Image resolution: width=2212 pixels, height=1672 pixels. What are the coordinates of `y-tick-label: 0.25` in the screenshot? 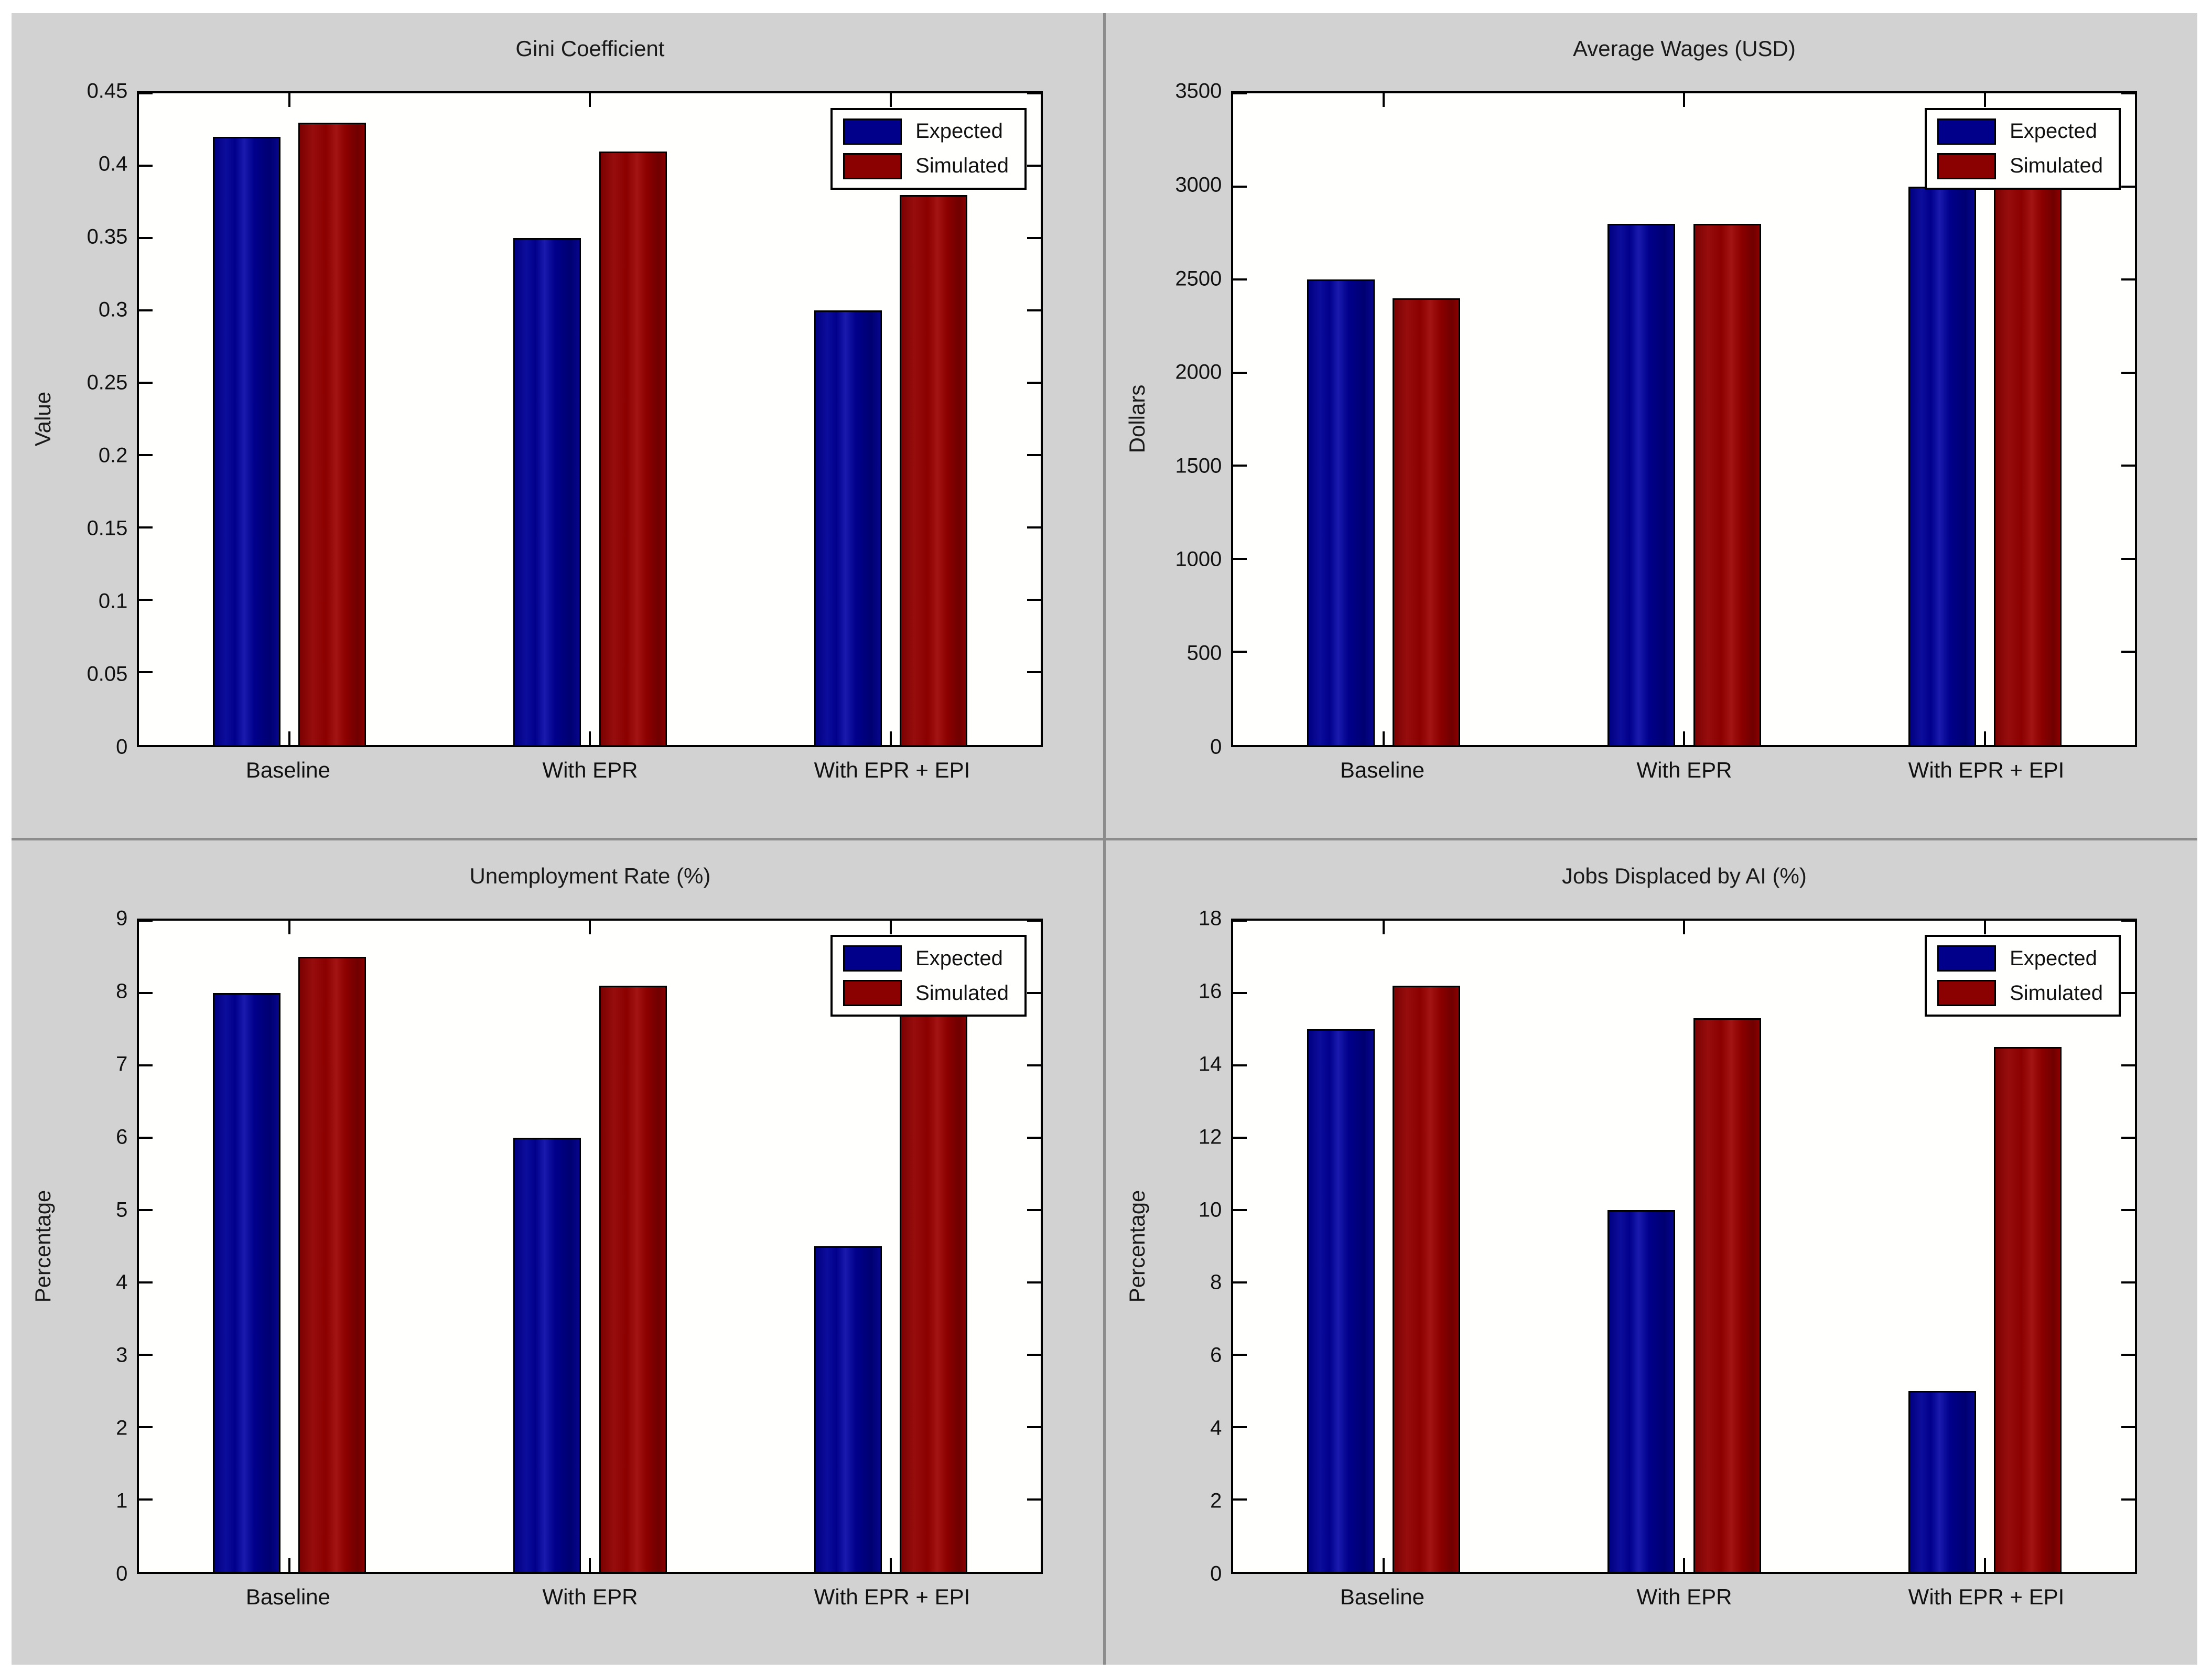 It's located at (108, 382).